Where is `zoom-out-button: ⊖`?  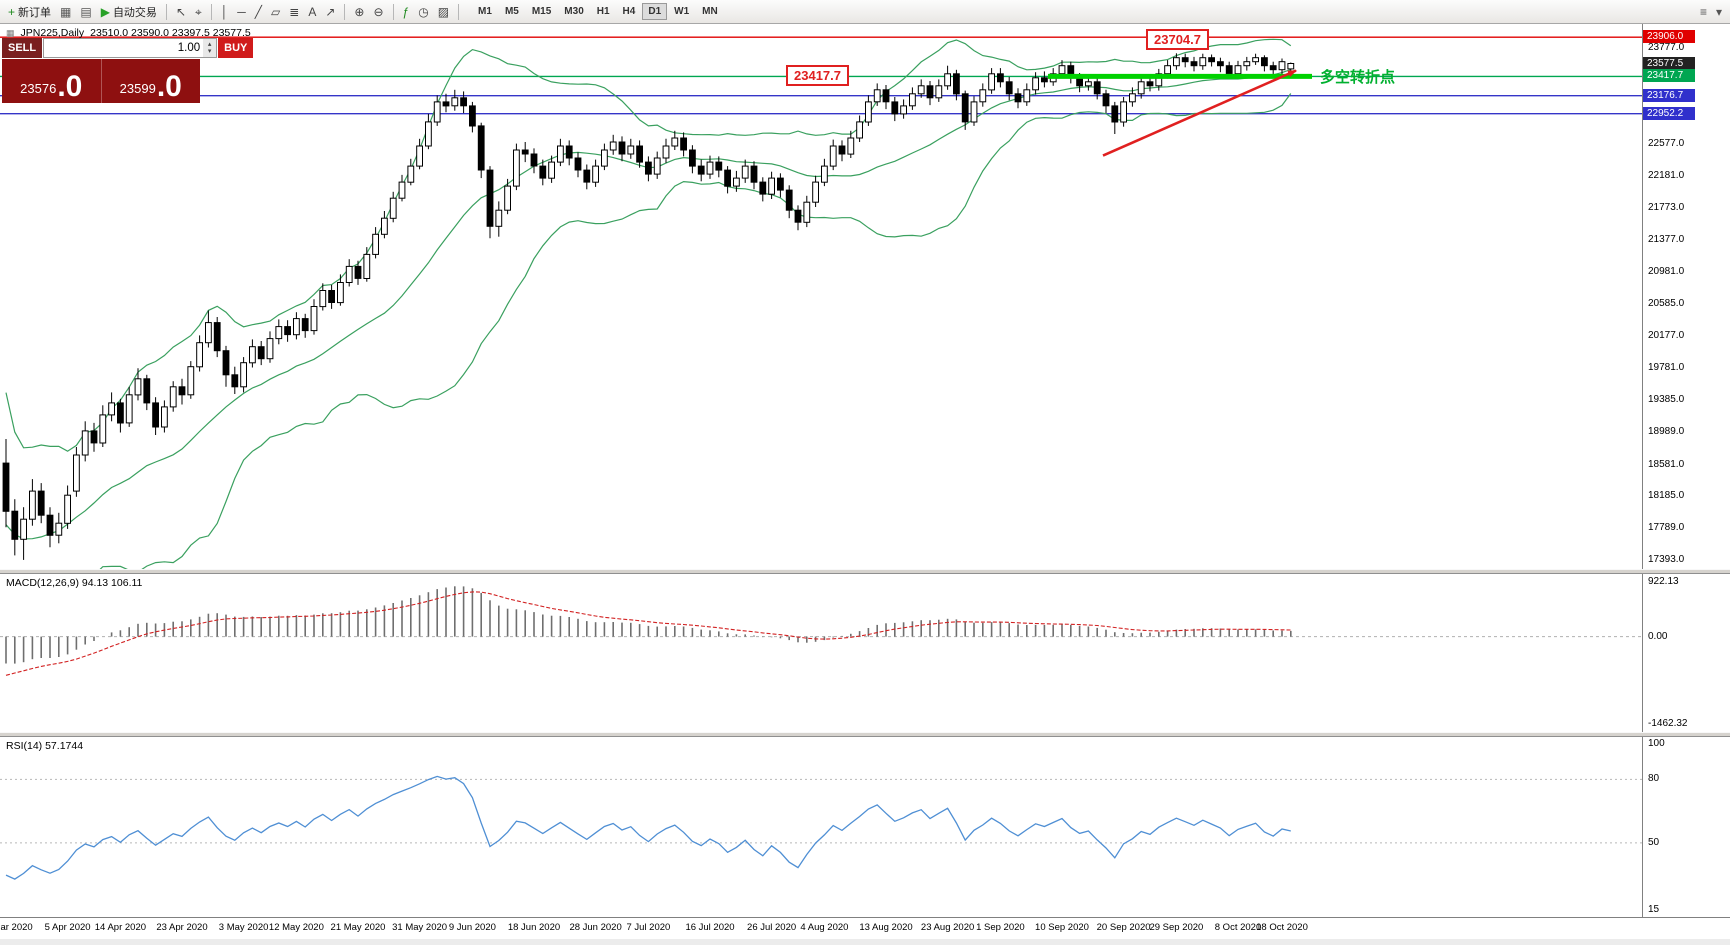 zoom-out-button: ⊖ is located at coordinates (378, 12).